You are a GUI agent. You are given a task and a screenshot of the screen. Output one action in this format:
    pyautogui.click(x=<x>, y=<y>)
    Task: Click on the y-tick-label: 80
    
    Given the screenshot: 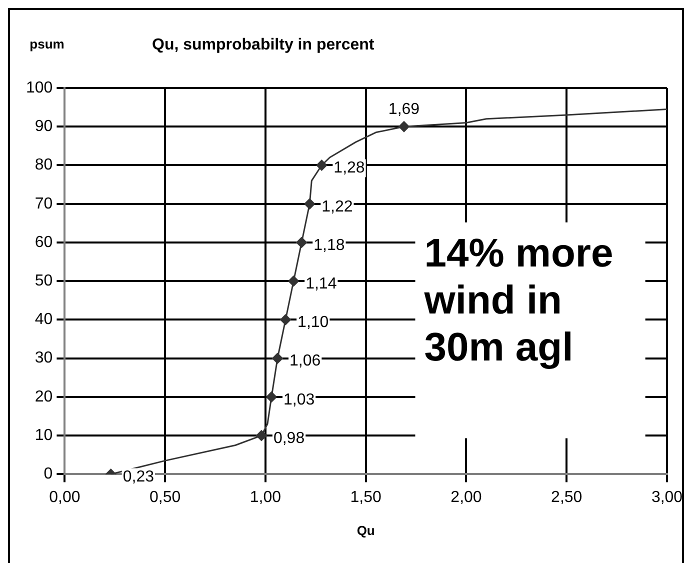 What is the action you would take?
    pyautogui.click(x=43, y=165)
    